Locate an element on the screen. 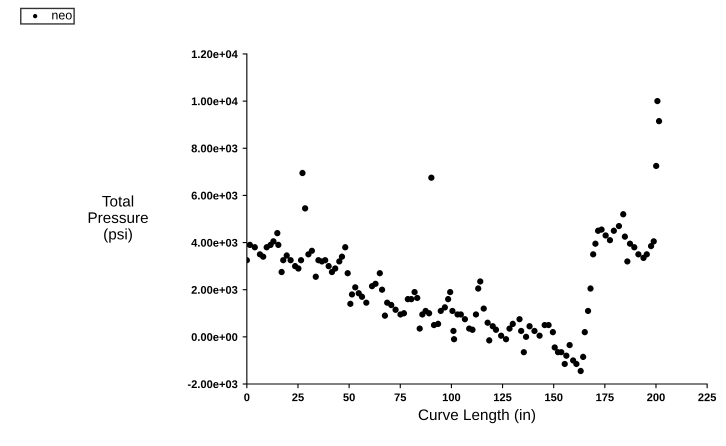  x-axis-title: Curve Length (in) is located at coordinates (477, 416).